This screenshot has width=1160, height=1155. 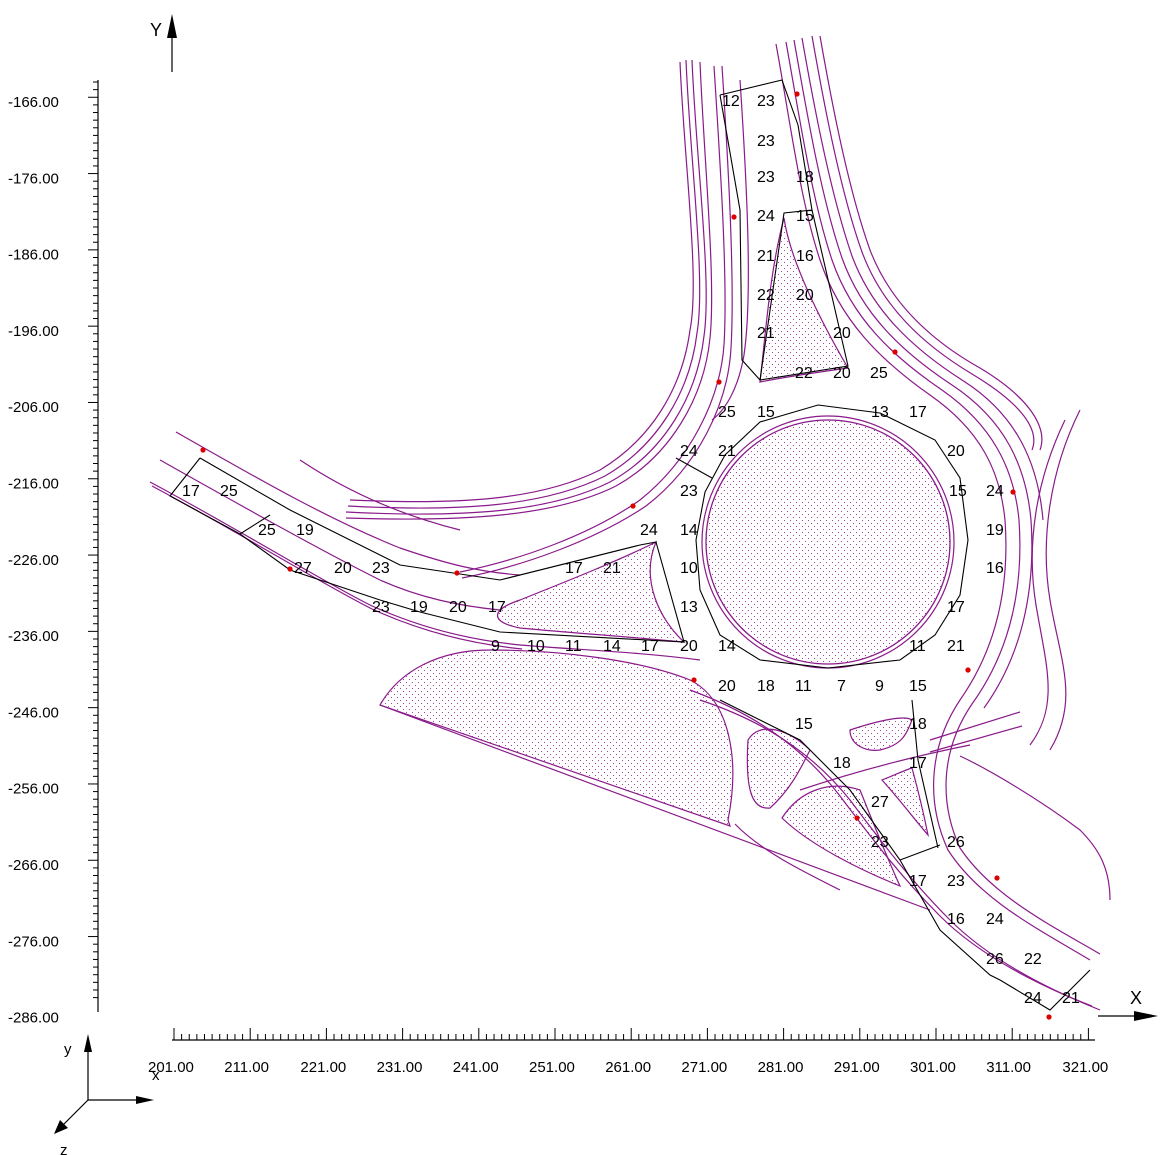 I want to click on x-axis-title: X, so click(x=1136, y=998).